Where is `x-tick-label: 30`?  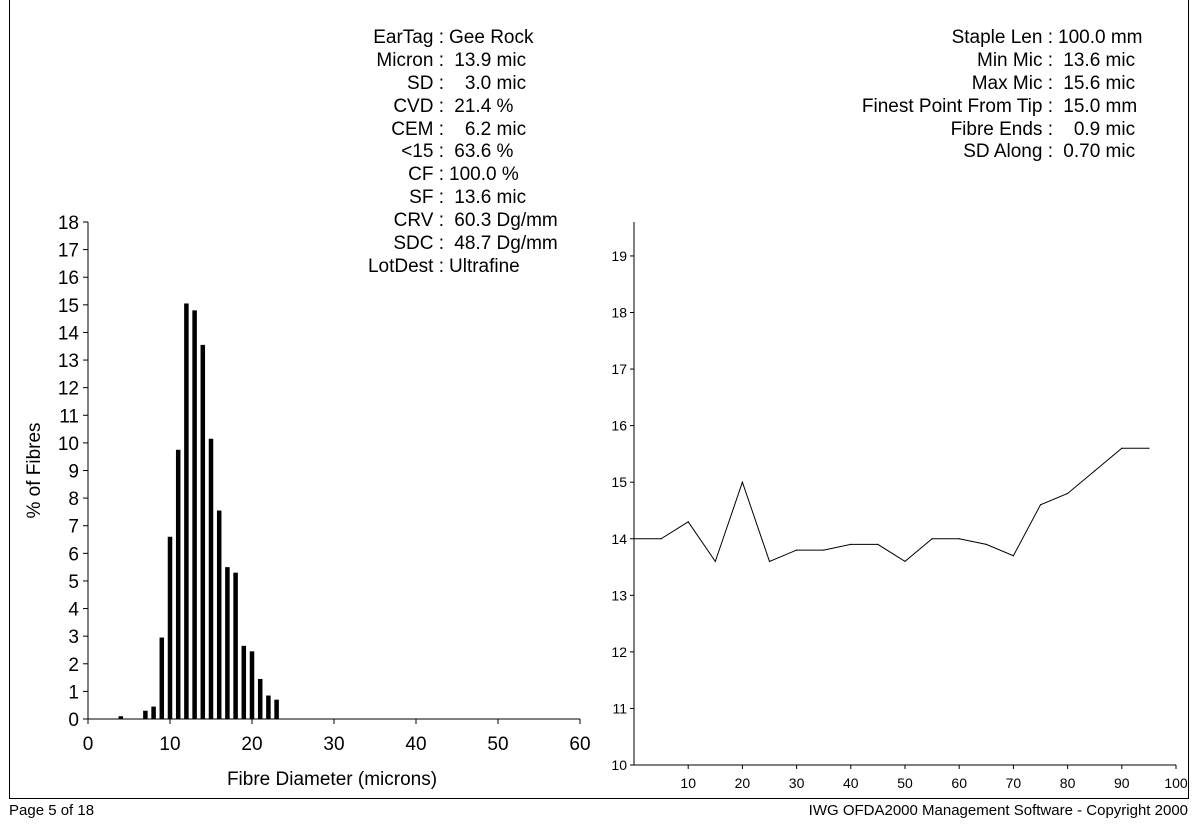
x-tick-label: 30 is located at coordinates (797, 783).